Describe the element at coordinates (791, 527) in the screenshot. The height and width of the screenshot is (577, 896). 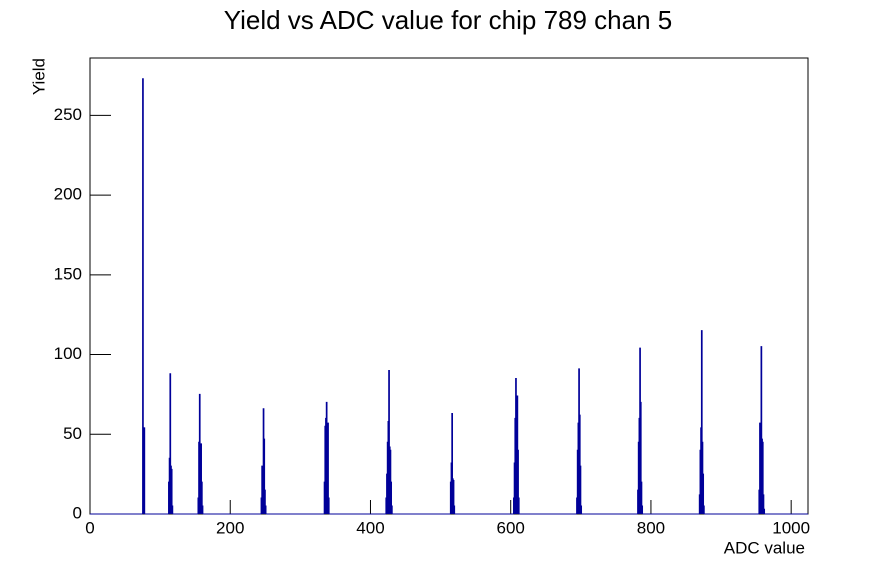
I see `x-tick-label: 1000` at that location.